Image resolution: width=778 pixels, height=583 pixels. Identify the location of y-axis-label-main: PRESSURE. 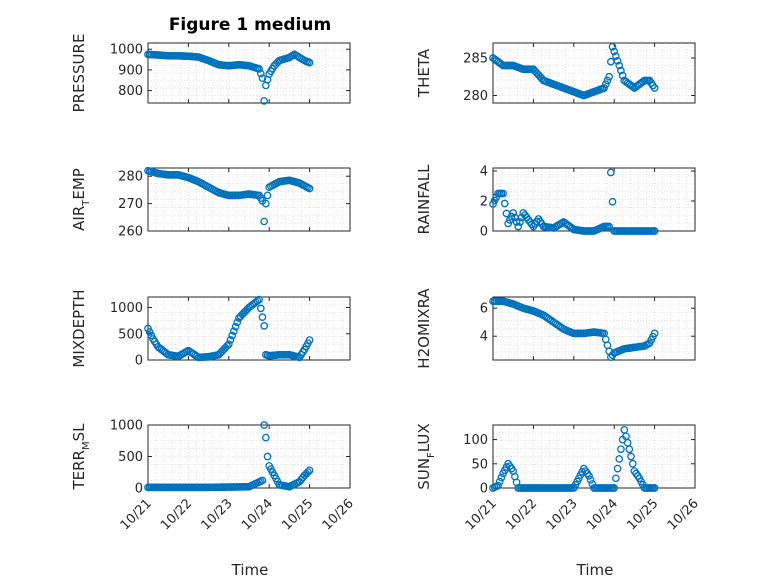
(79, 73).